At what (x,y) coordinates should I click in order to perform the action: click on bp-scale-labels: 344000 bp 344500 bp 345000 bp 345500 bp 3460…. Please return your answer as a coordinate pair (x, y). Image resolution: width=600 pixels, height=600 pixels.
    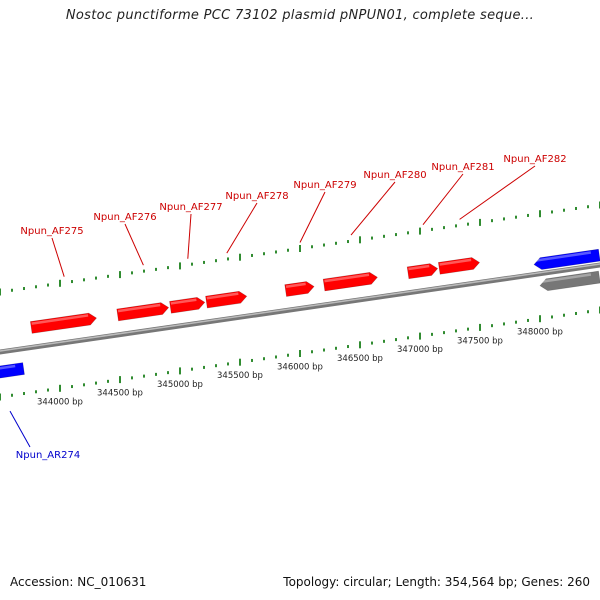
    Looking at the image, I should click on (300, 368).